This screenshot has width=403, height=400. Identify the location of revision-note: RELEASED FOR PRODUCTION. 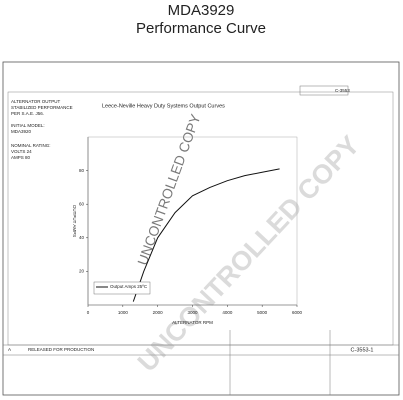
(61, 349).